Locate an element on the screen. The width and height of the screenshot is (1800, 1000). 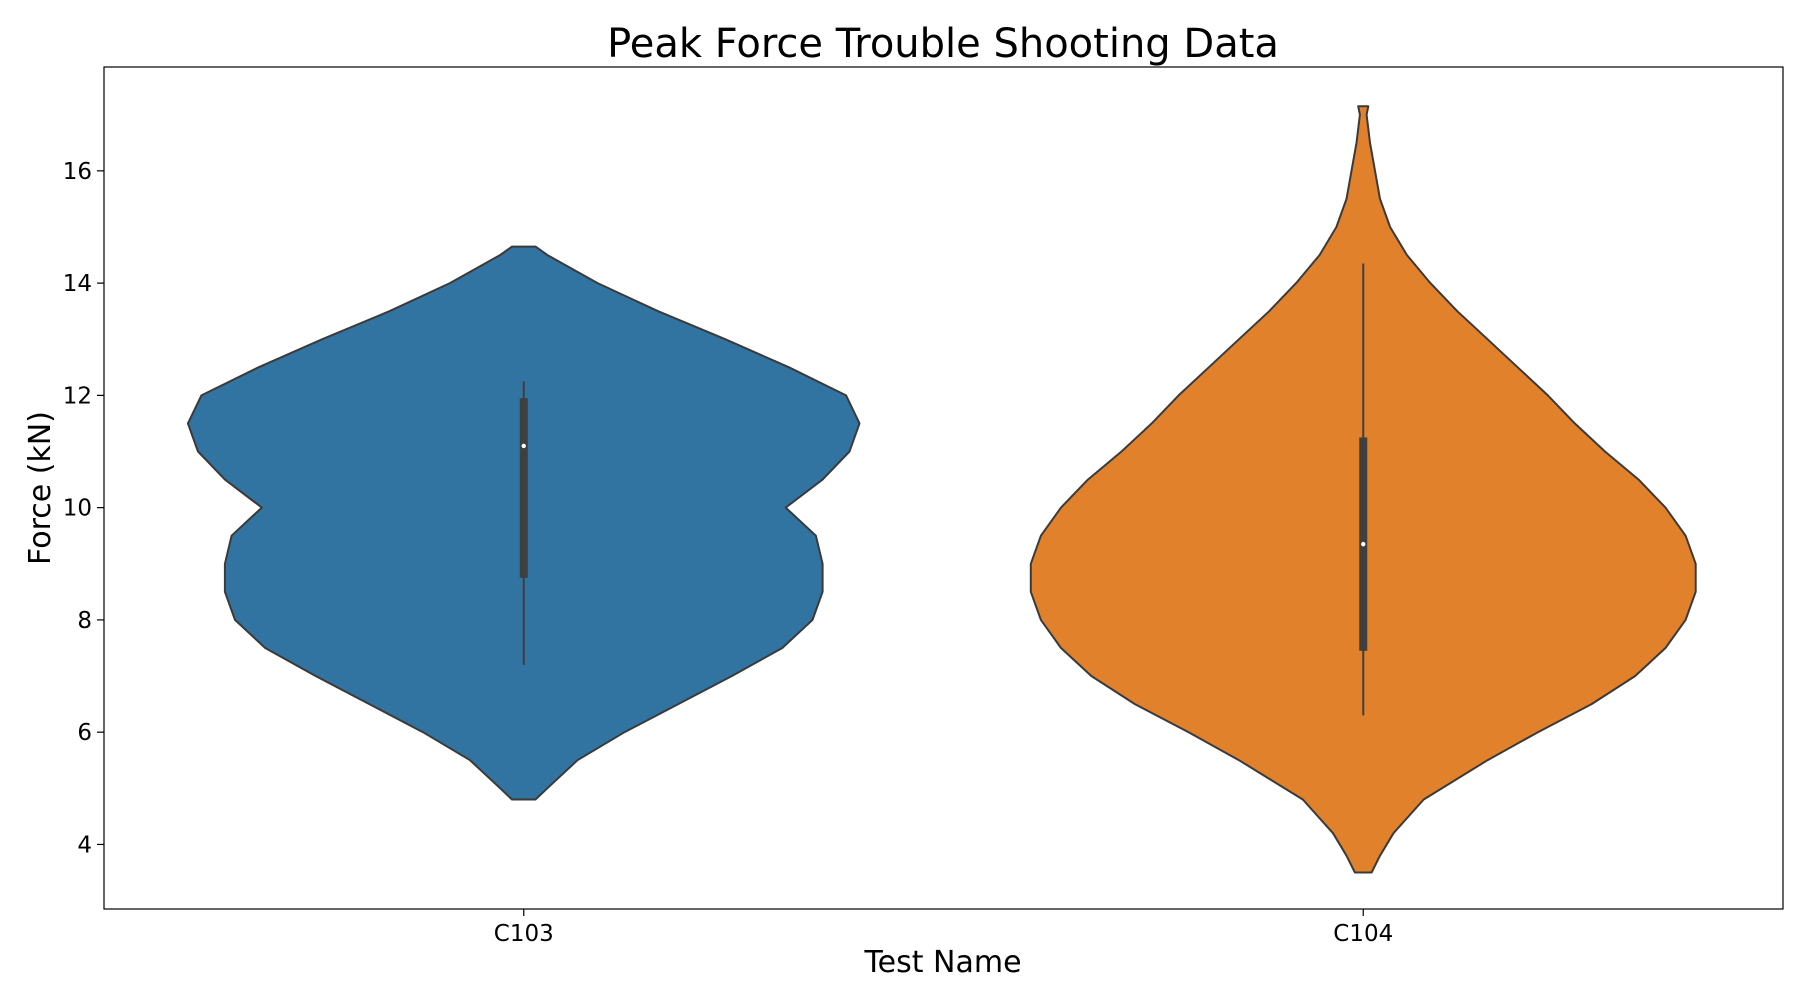
x-axis: C103 C104 is located at coordinates (943, 928).